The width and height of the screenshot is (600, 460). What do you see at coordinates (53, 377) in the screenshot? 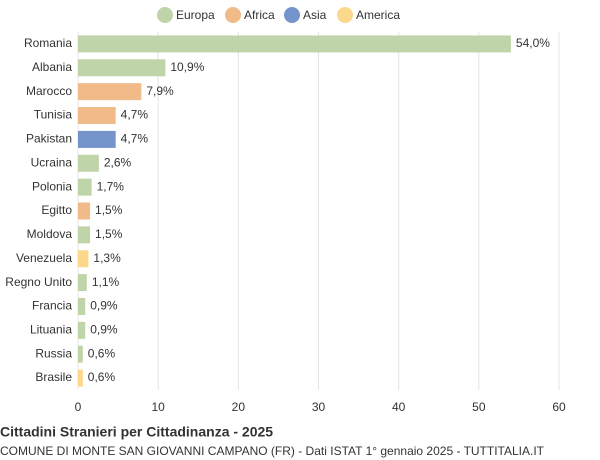
I see `y-tick-label: Brasile` at bounding box center [53, 377].